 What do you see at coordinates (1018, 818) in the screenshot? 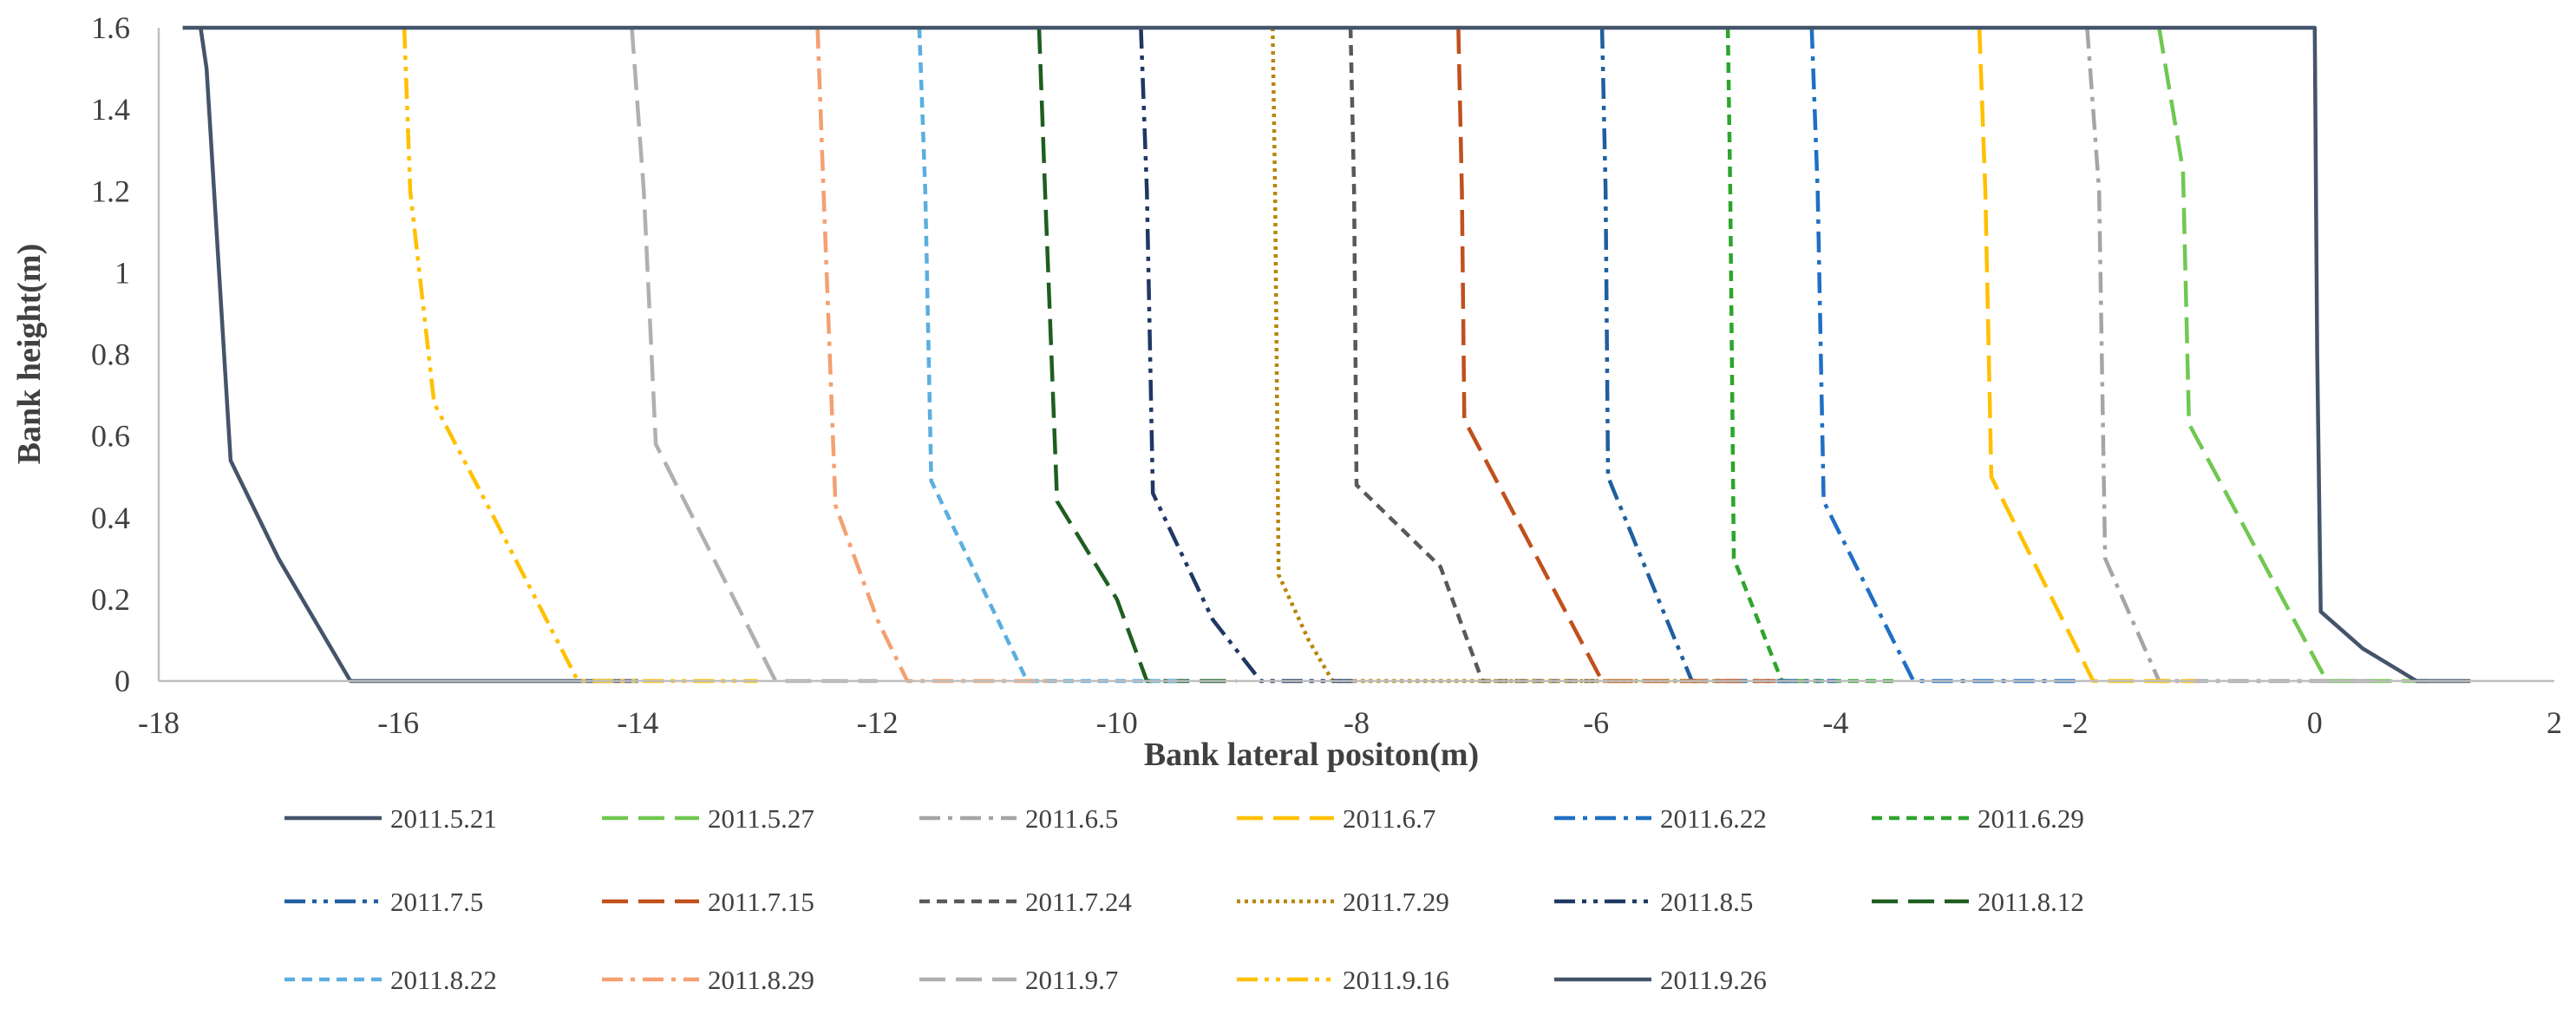
I see `legend-item-2011-6-5: 2011.6.5` at bounding box center [1018, 818].